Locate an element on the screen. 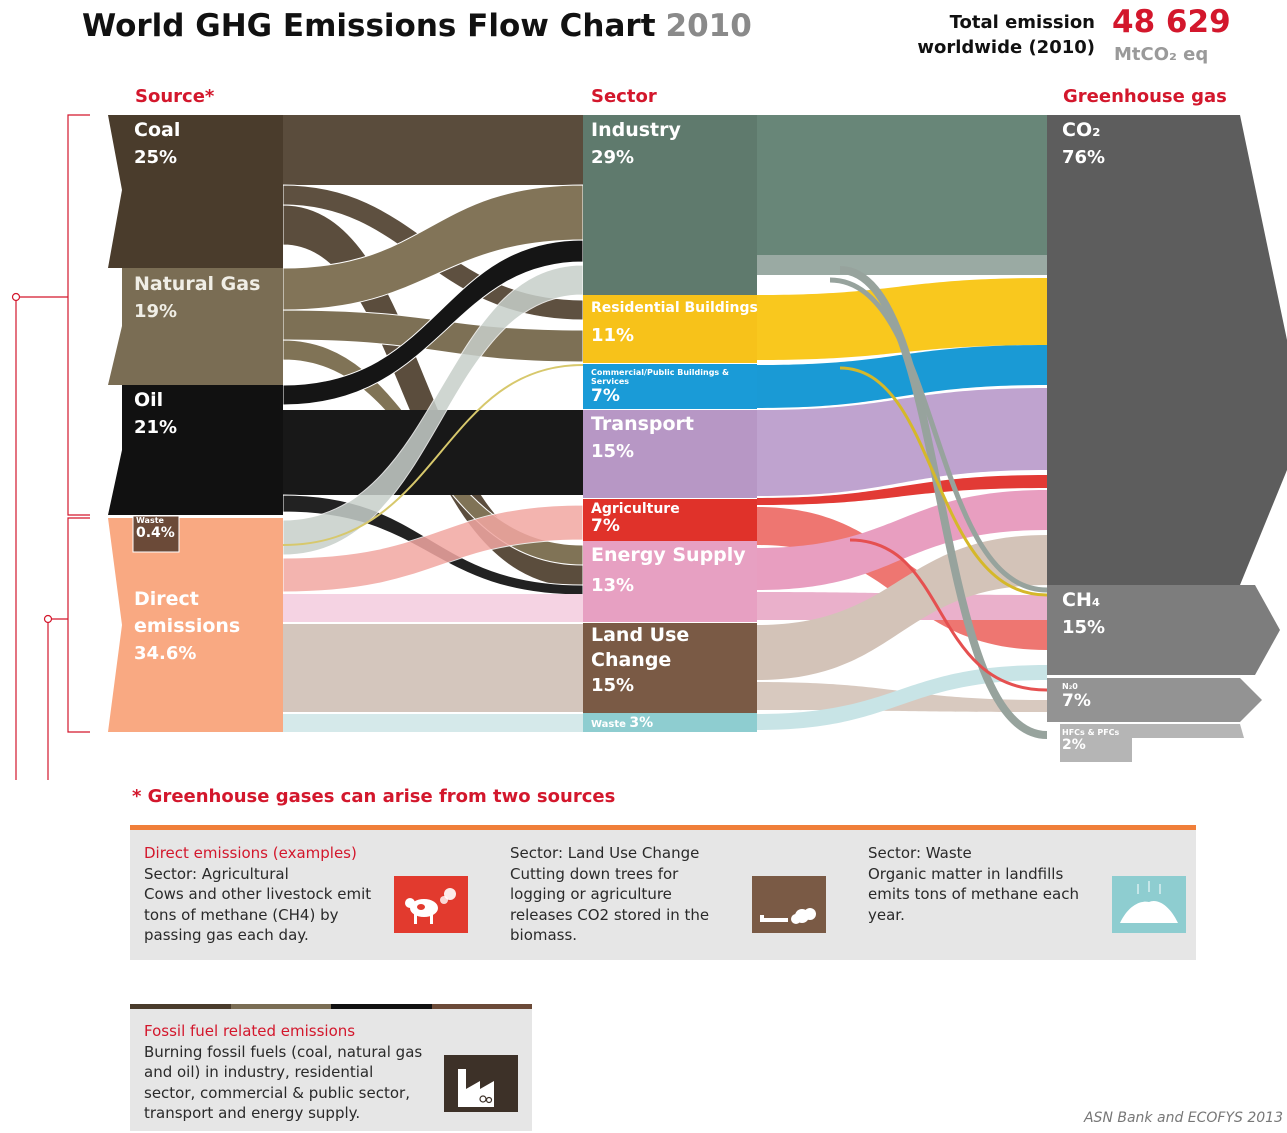 This screenshot has width=1287, height=1133. sector-column-header: Sector is located at coordinates (624, 96).